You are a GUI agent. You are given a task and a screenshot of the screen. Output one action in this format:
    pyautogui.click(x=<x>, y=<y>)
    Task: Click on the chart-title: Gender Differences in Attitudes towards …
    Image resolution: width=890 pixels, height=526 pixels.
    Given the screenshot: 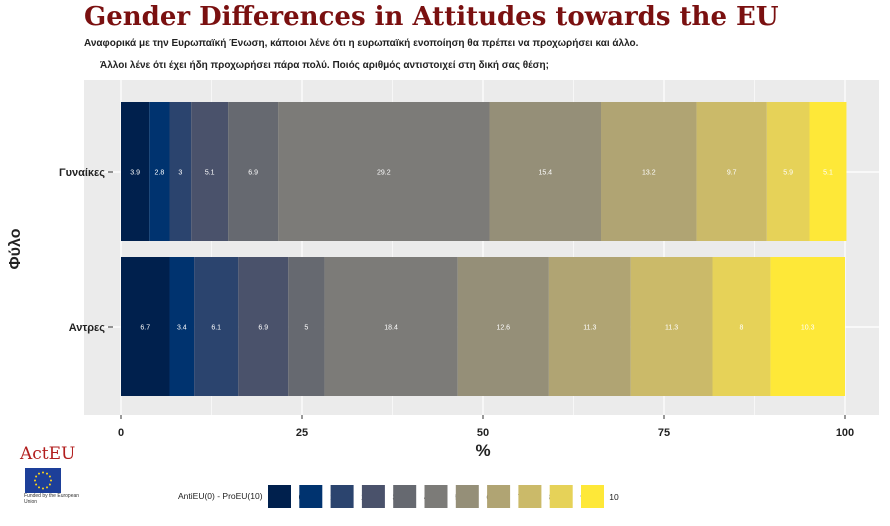 What is the action you would take?
    pyautogui.click(x=431, y=17)
    